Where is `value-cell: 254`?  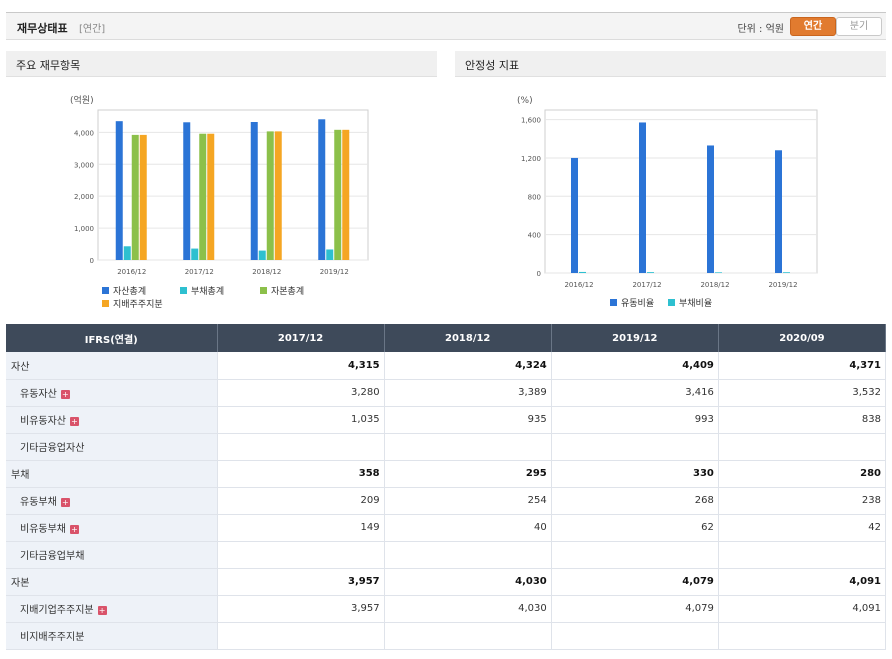 value-cell: 254 is located at coordinates (468, 501).